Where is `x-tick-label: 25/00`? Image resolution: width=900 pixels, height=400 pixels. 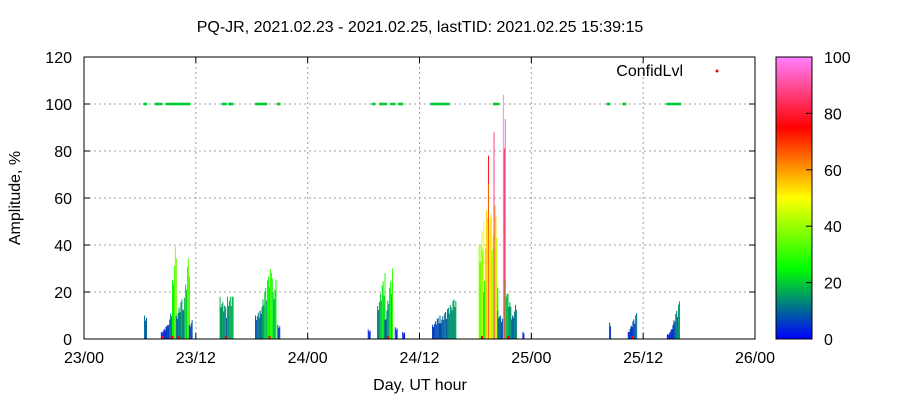 x-tick-label: 25/00 is located at coordinates (531, 358).